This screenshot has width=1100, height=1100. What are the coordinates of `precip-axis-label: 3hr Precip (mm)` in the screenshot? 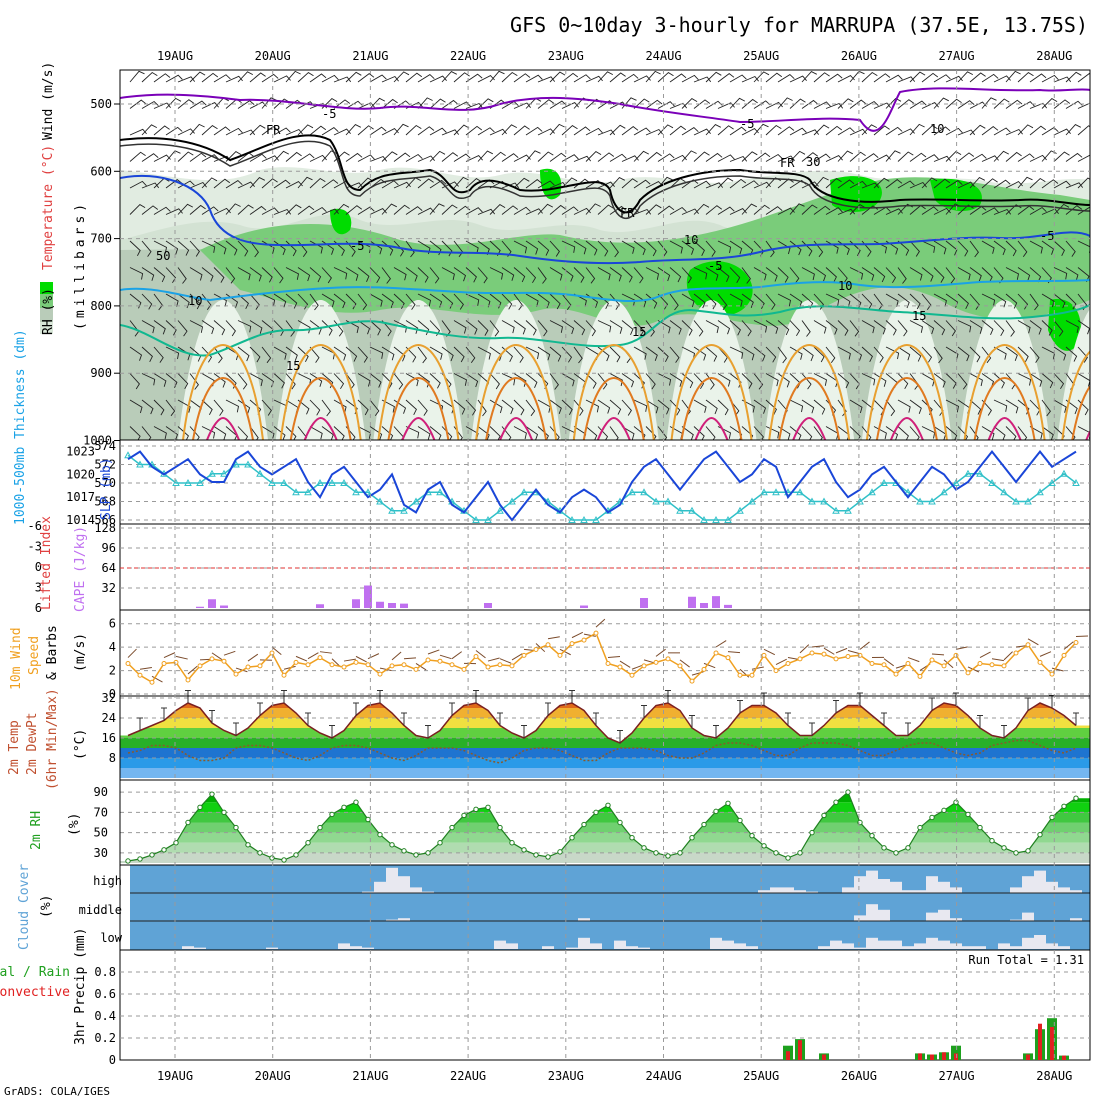 It's located at (80, 986).